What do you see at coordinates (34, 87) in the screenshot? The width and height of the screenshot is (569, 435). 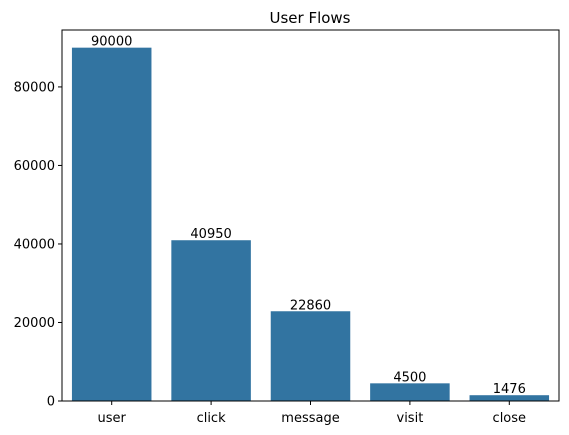 I see `y-tick-label-80000: 80000` at bounding box center [34, 87].